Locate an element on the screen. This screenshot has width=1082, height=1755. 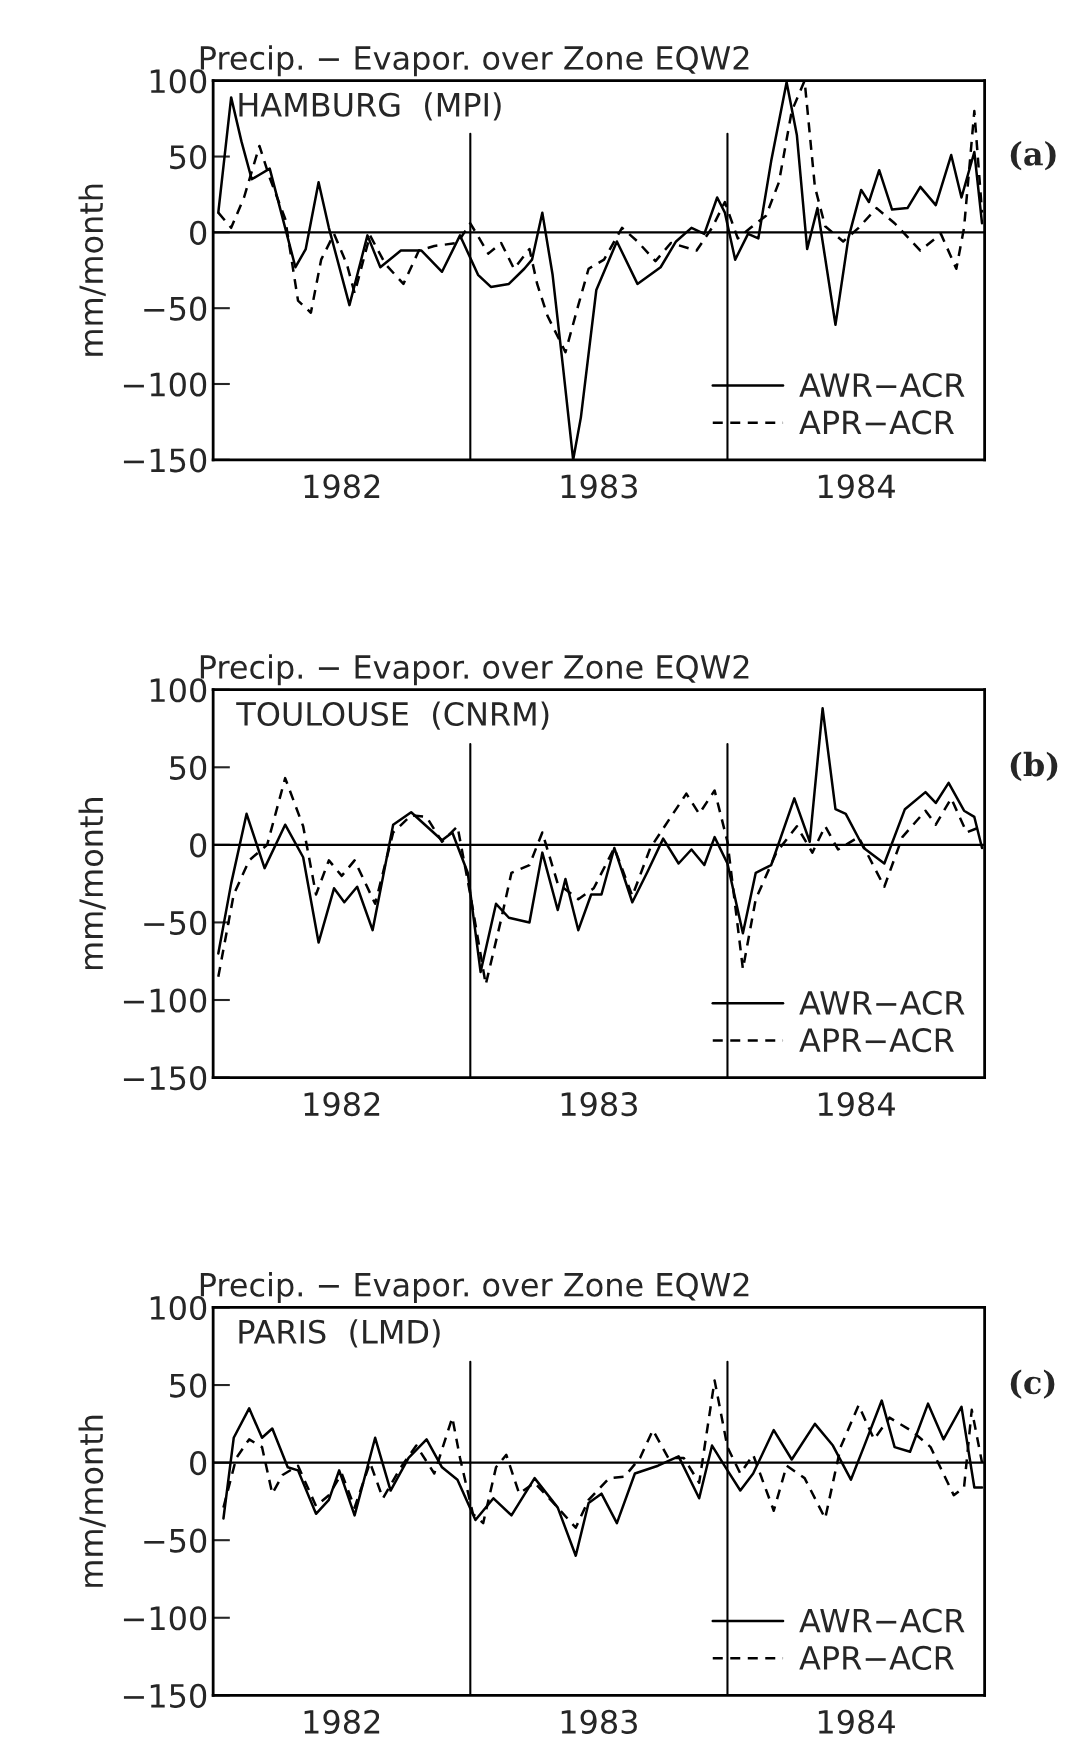
text: (c) is located at coordinates (1032, 1384).